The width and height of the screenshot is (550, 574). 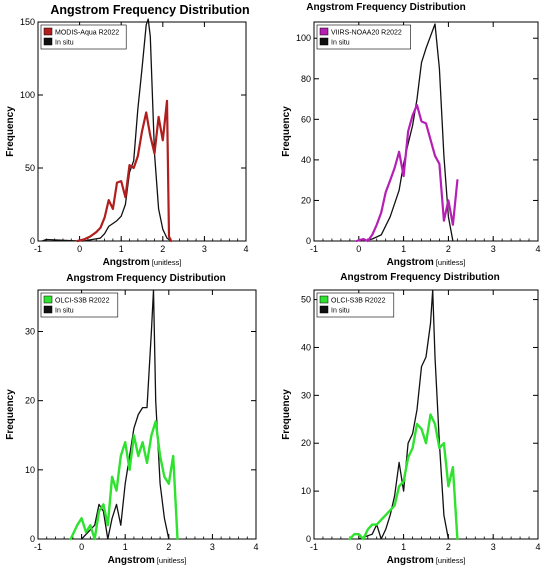 I want to click on y-tick-label: 150, so click(x=27, y=22).